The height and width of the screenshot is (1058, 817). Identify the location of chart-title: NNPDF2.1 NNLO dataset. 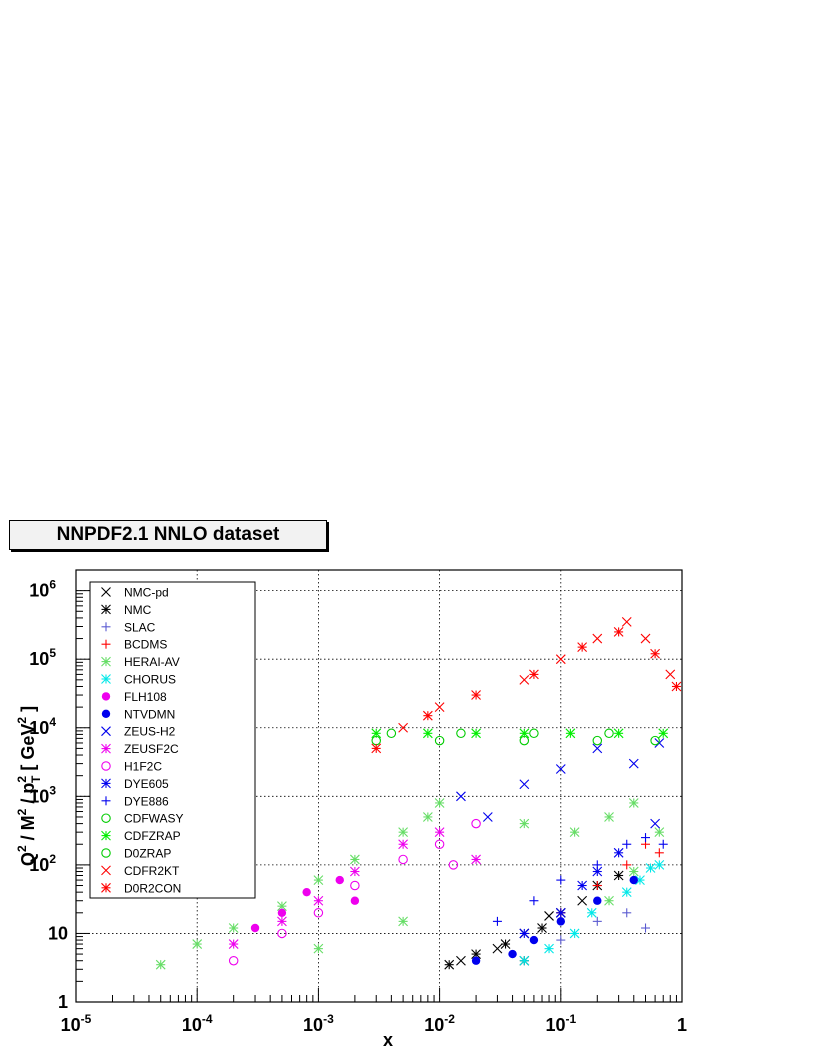
(168, 534).